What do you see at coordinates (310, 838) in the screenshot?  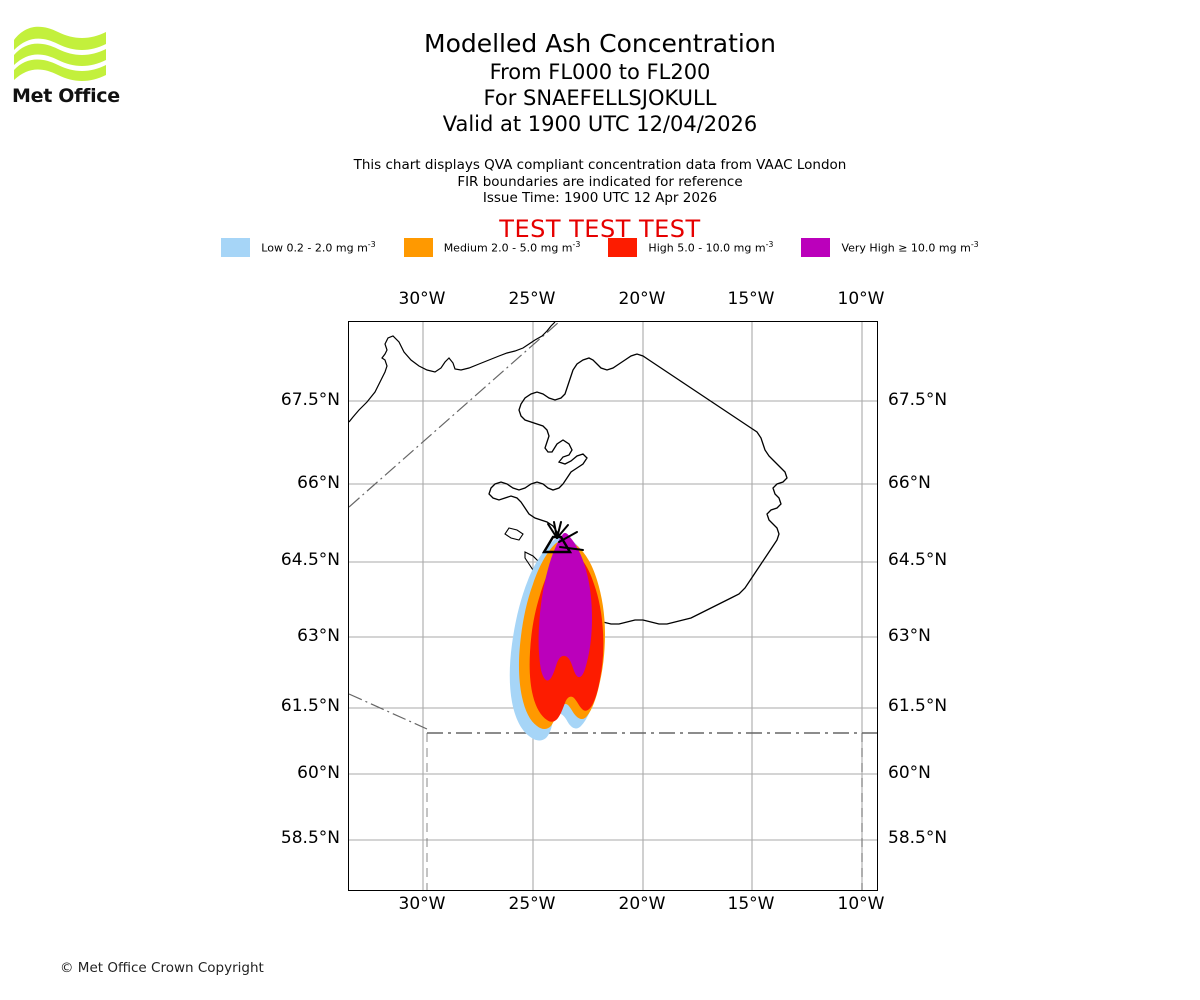 I see `y-tick-left-585N: 58.5°N` at bounding box center [310, 838].